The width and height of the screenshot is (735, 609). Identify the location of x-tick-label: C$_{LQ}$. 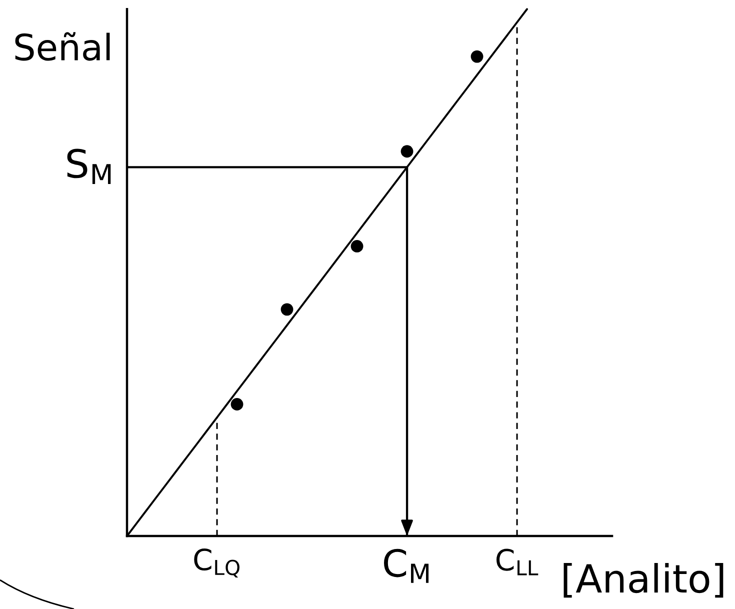
(217, 563).